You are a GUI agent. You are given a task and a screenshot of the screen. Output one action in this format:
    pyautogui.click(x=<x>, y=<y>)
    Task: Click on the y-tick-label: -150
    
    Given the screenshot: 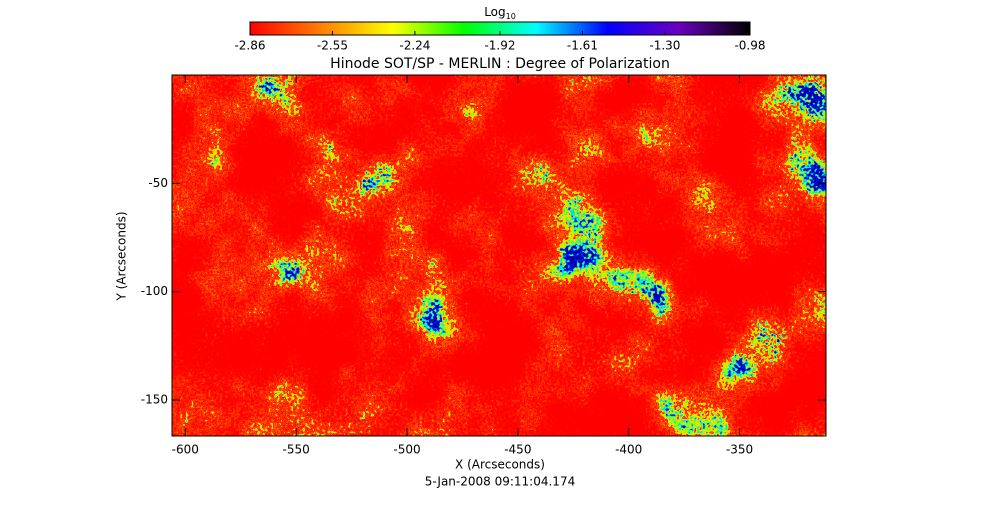 What is the action you would take?
    pyautogui.click(x=154, y=400)
    